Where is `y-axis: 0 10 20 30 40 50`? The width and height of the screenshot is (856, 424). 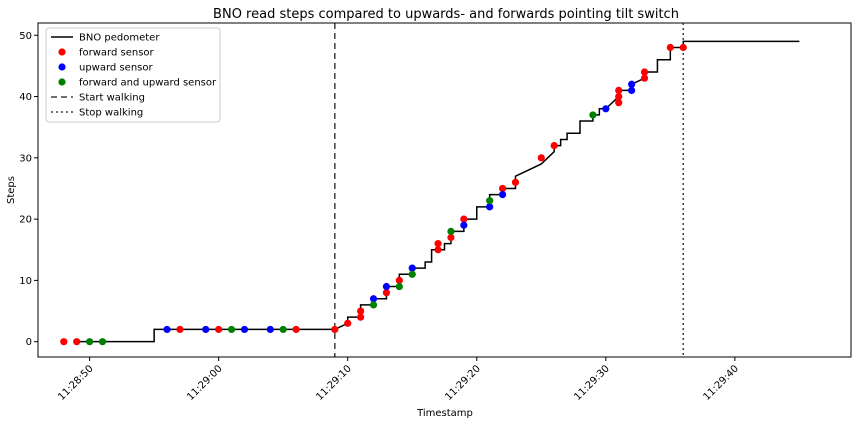 y-axis: 0 10 20 30 40 50 is located at coordinates (28, 189).